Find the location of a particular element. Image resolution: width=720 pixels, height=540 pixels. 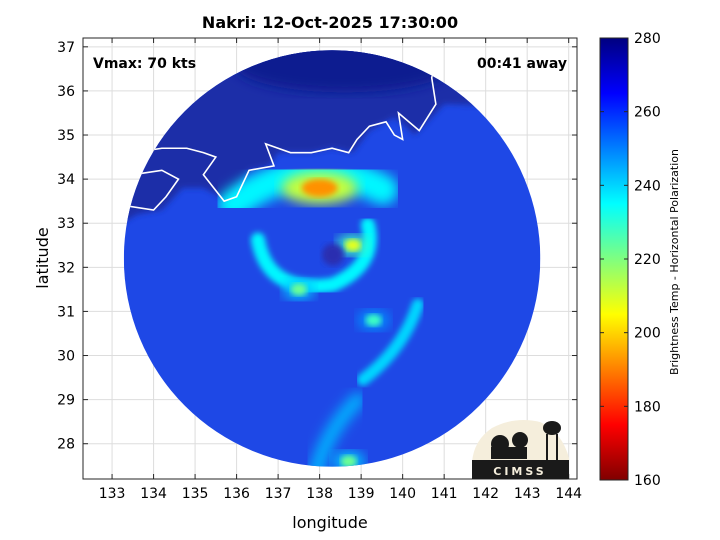

x-tick-label: 136 is located at coordinates (236, 494).